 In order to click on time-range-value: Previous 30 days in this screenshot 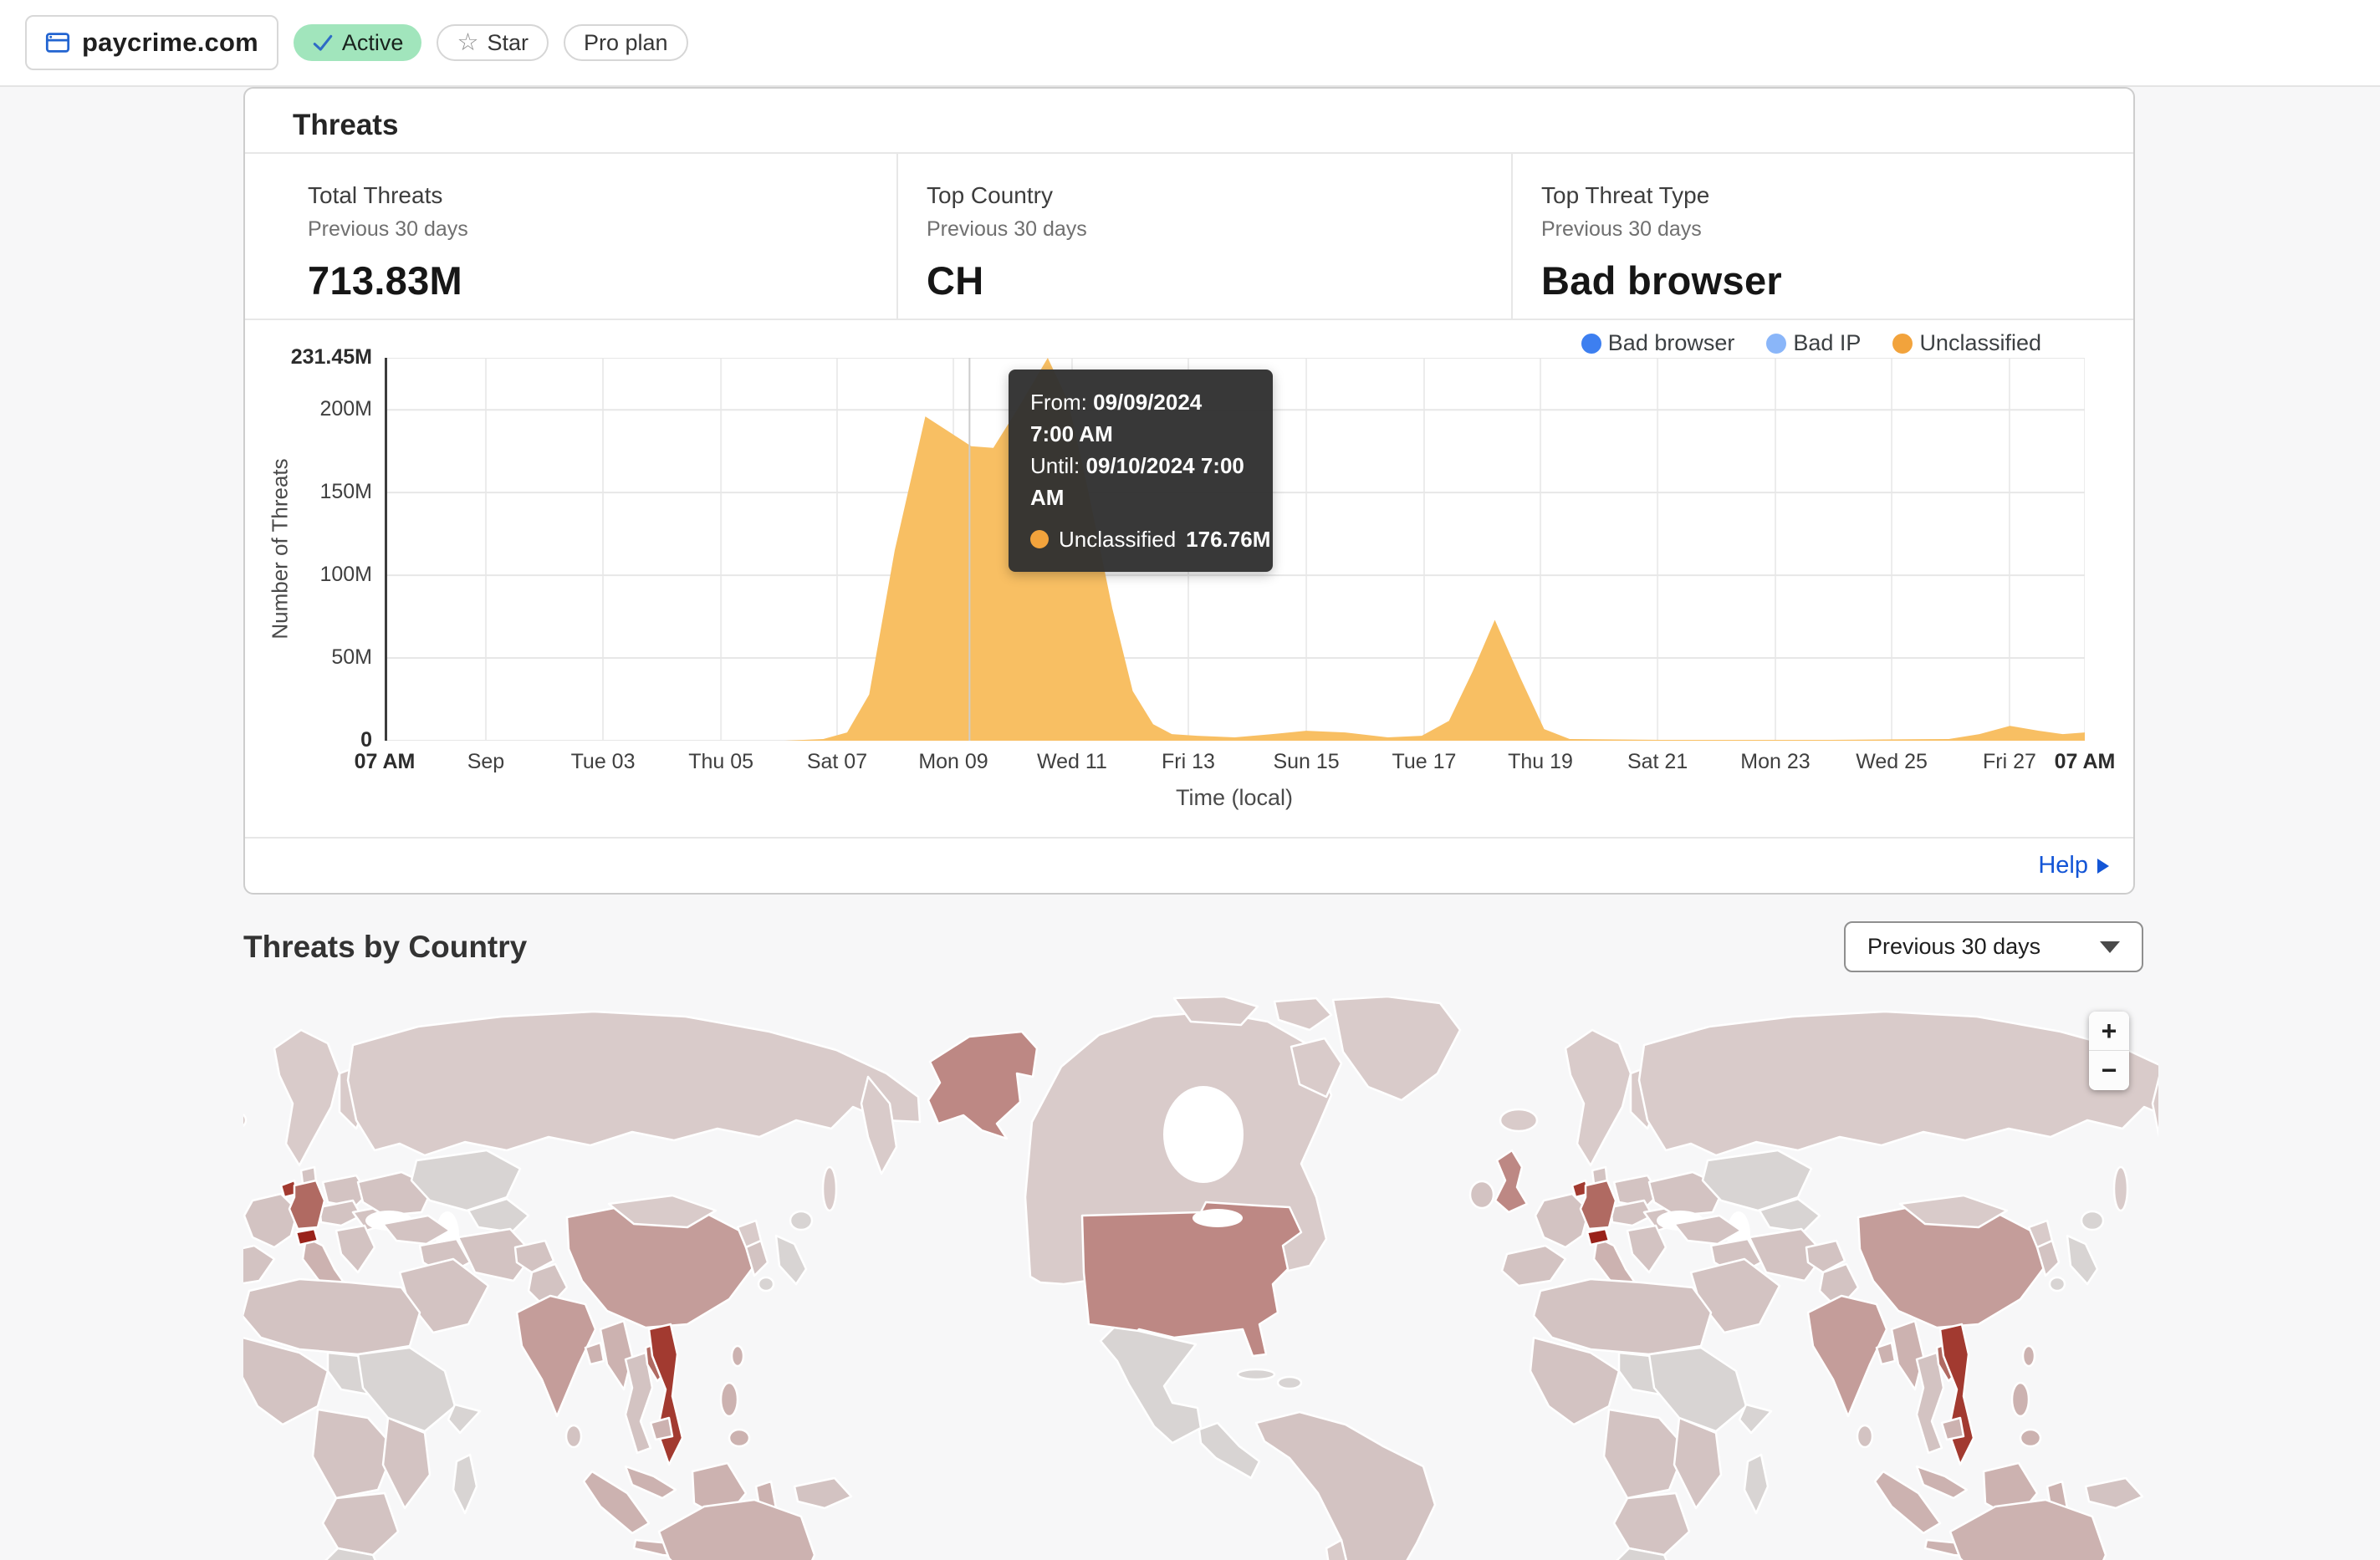, I will do `click(1954, 946)`.